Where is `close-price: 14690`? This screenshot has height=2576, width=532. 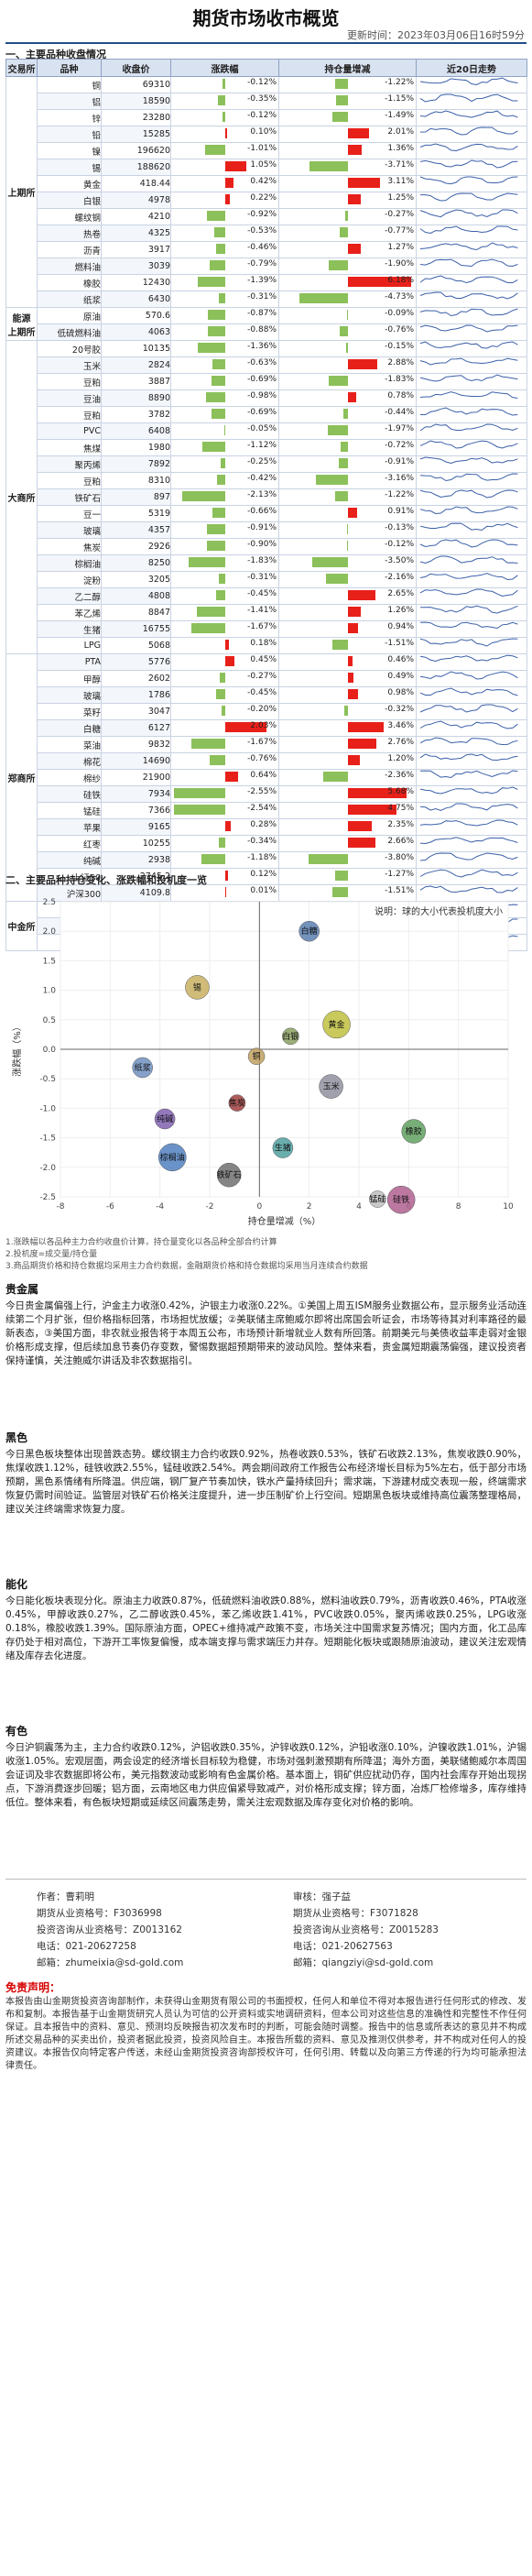 close-price: 14690 is located at coordinates (136, 761).